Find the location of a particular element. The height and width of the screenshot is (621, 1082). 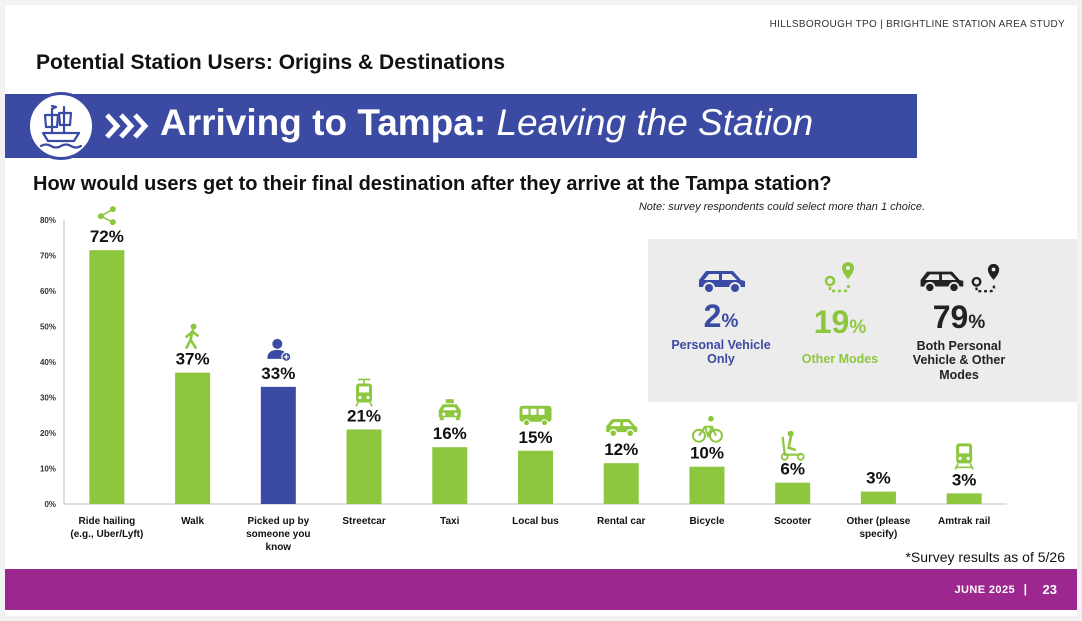

summary-label: Personal Vehicle Only is located at coordinates (721, 352).